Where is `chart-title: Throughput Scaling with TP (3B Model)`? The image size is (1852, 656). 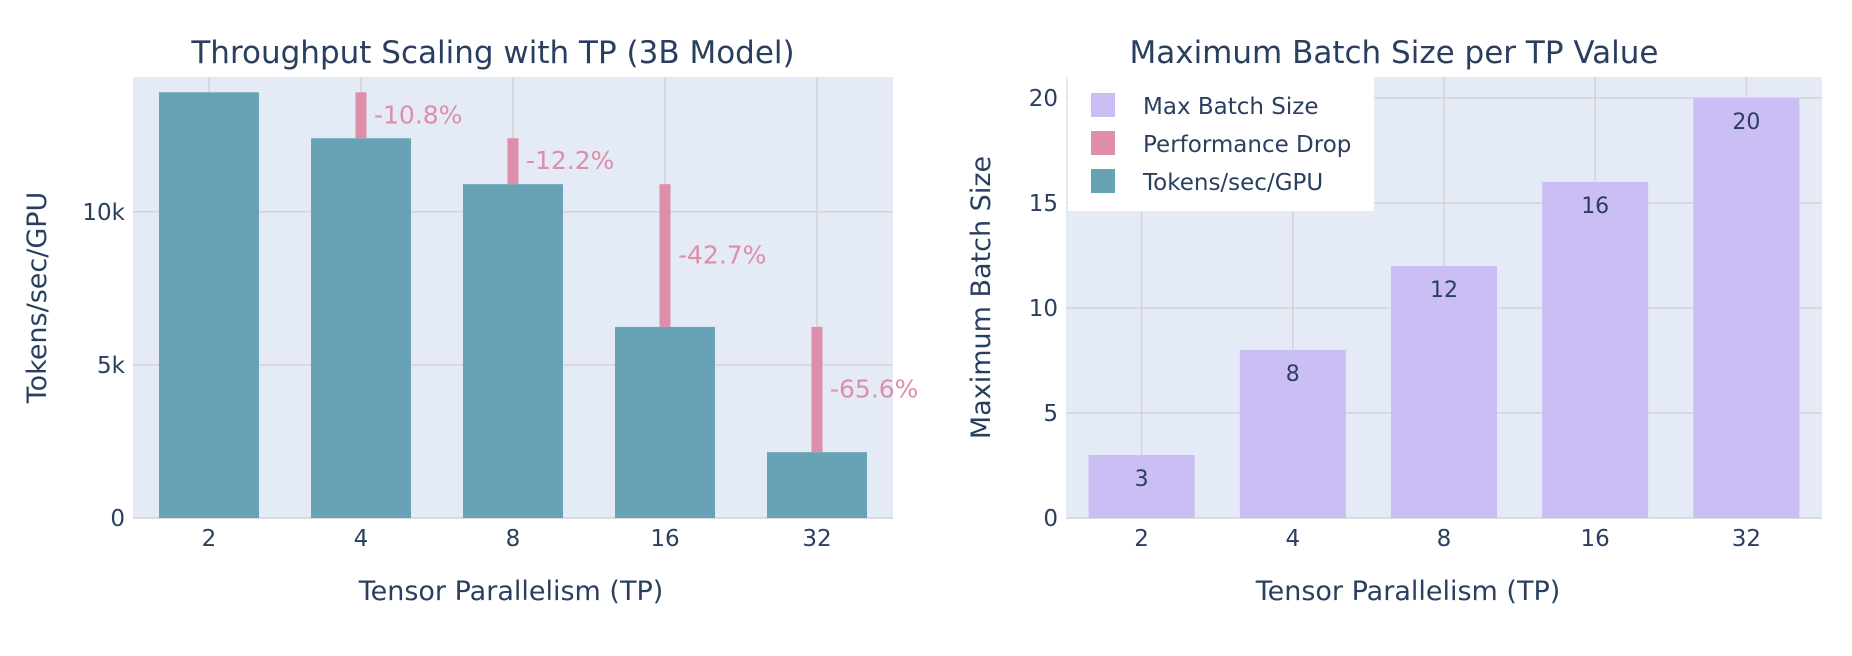
chart-title: Throughput Scaling with TP (3B Model) is located at coordinates (492, 53).